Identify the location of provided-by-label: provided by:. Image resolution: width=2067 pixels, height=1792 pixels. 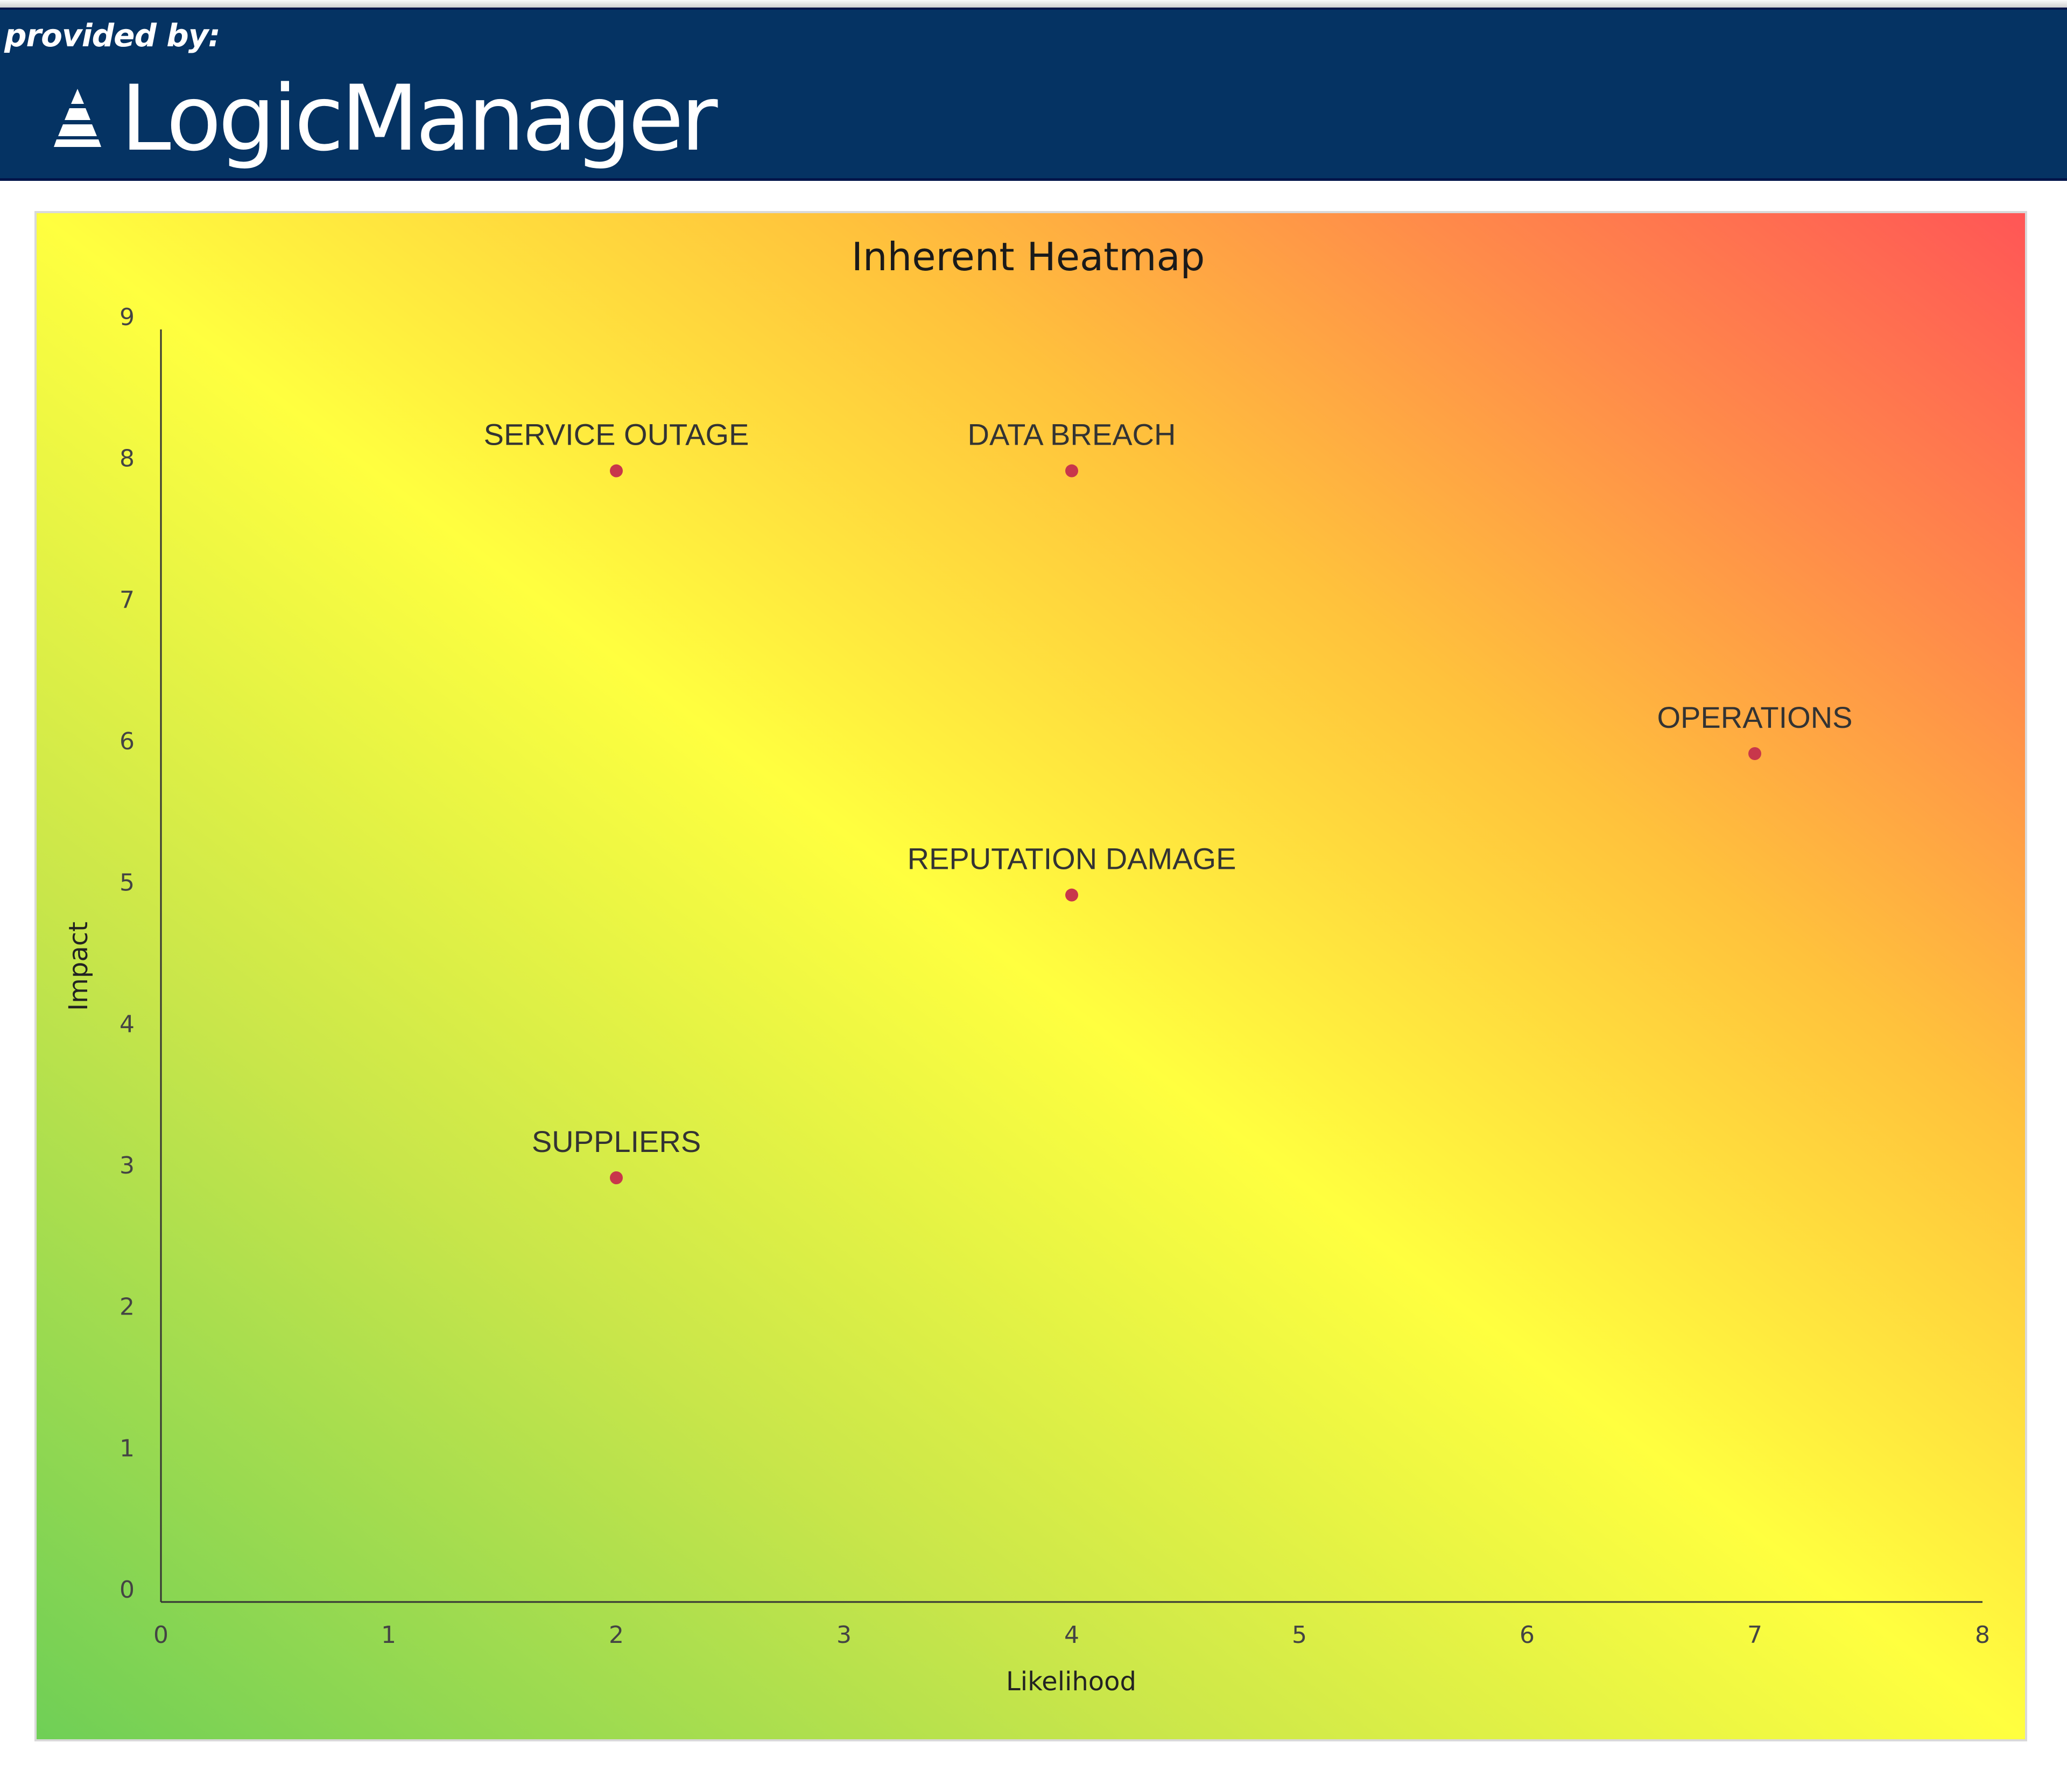
(113, 35).